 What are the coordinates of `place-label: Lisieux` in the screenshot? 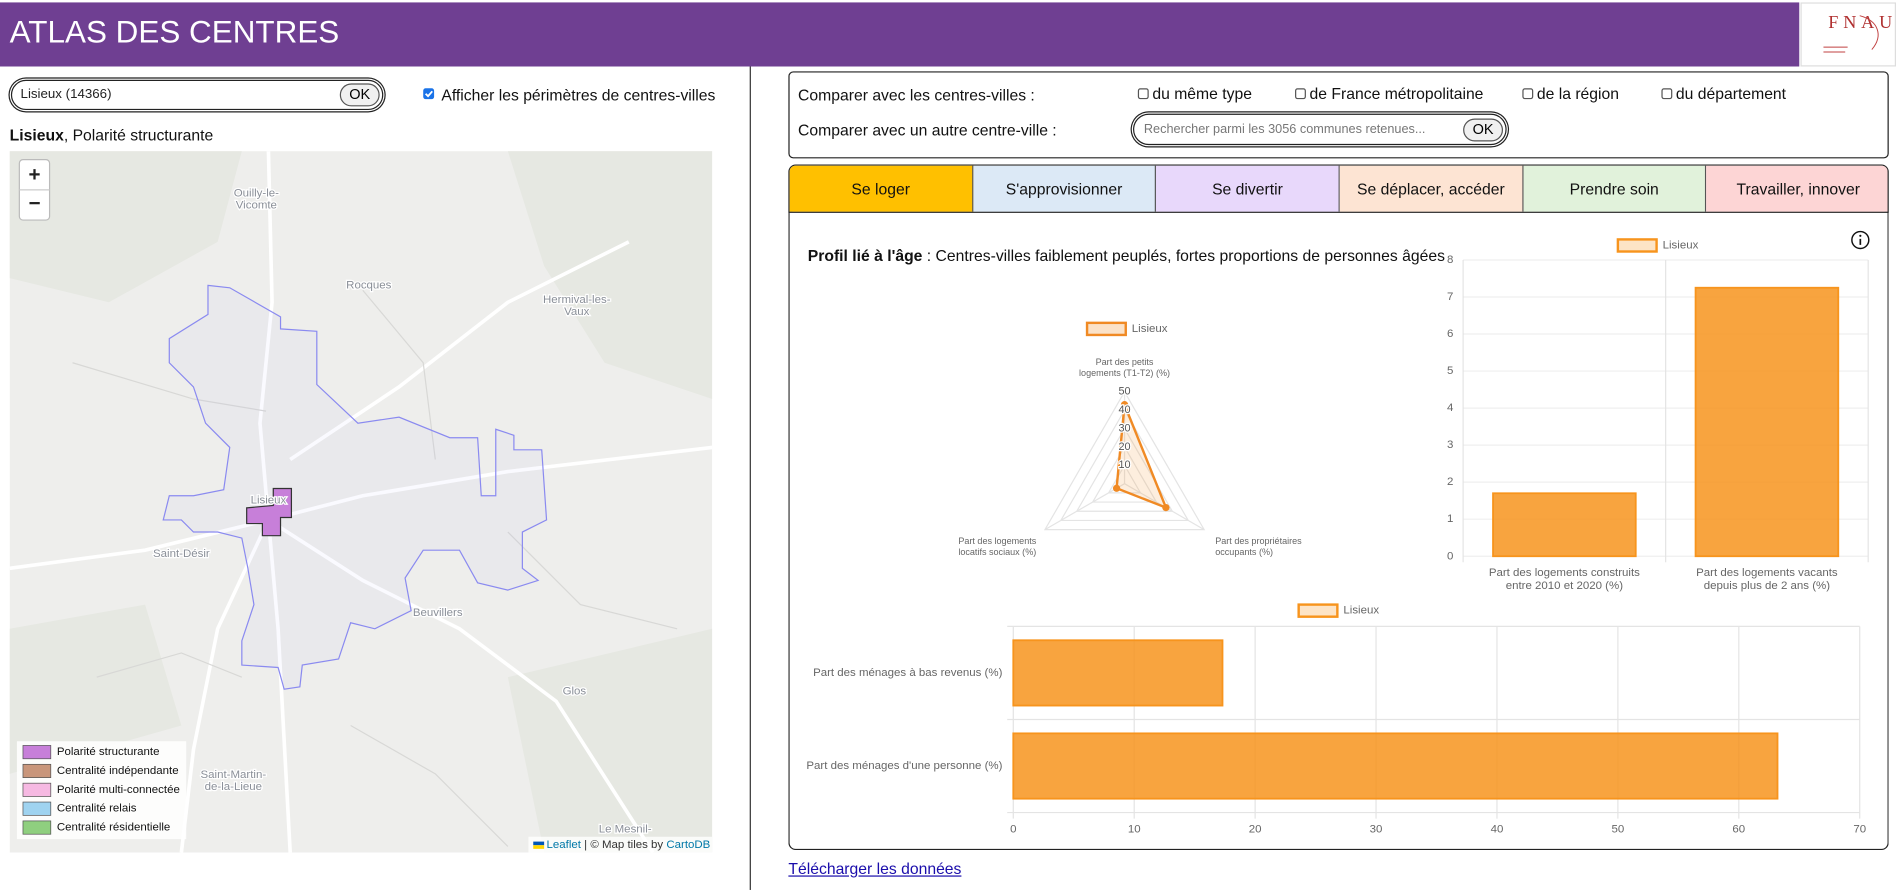 It's located at (269, 501).